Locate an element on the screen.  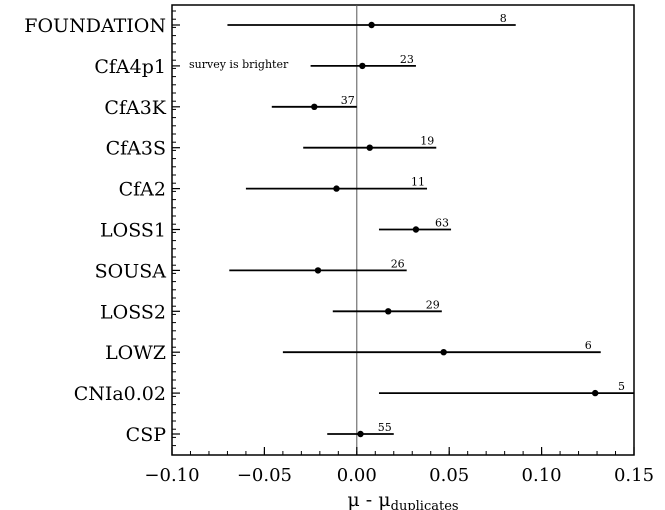
y-category-label: CNIa0.02 is located at coordinates (120, 394).